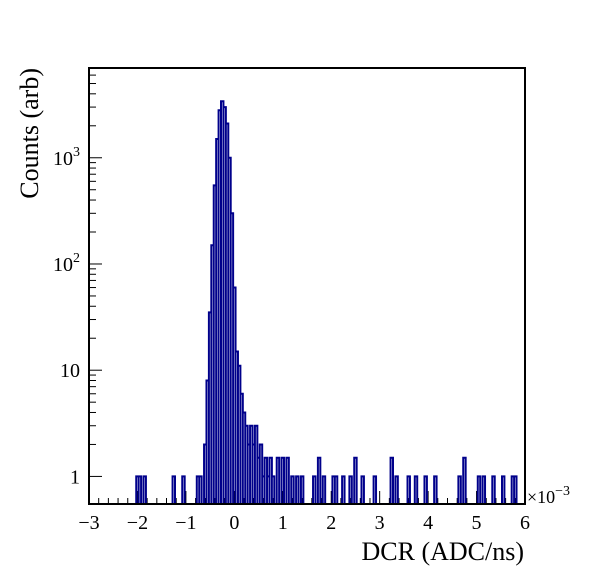 This screenshot has height=574, width=598. Describe the element at coordinates (234, 523) in the screenshot. I see `x-tick-label: 0` at that location.